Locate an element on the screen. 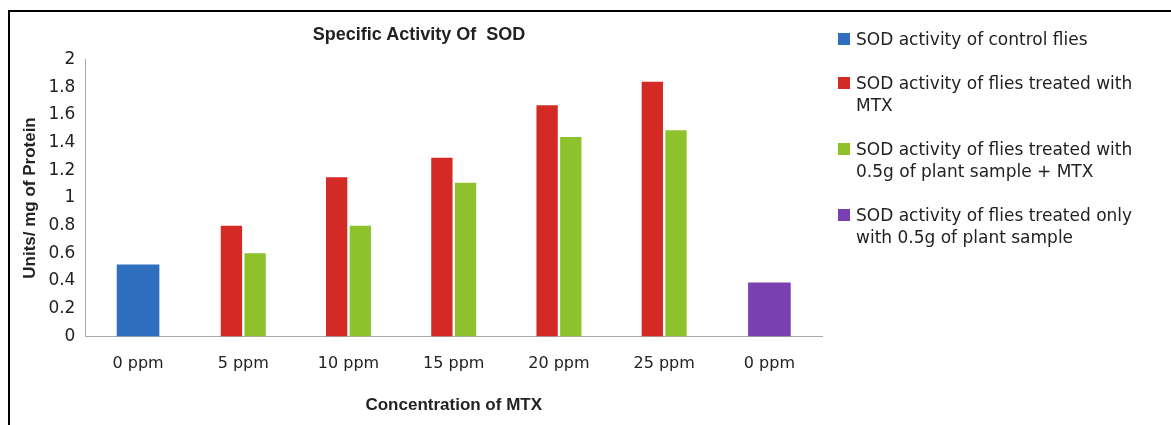 The height and width of the screenshot is (425, 1171). x-tick-label: 5 ppm is located at coordinates (243, 363).